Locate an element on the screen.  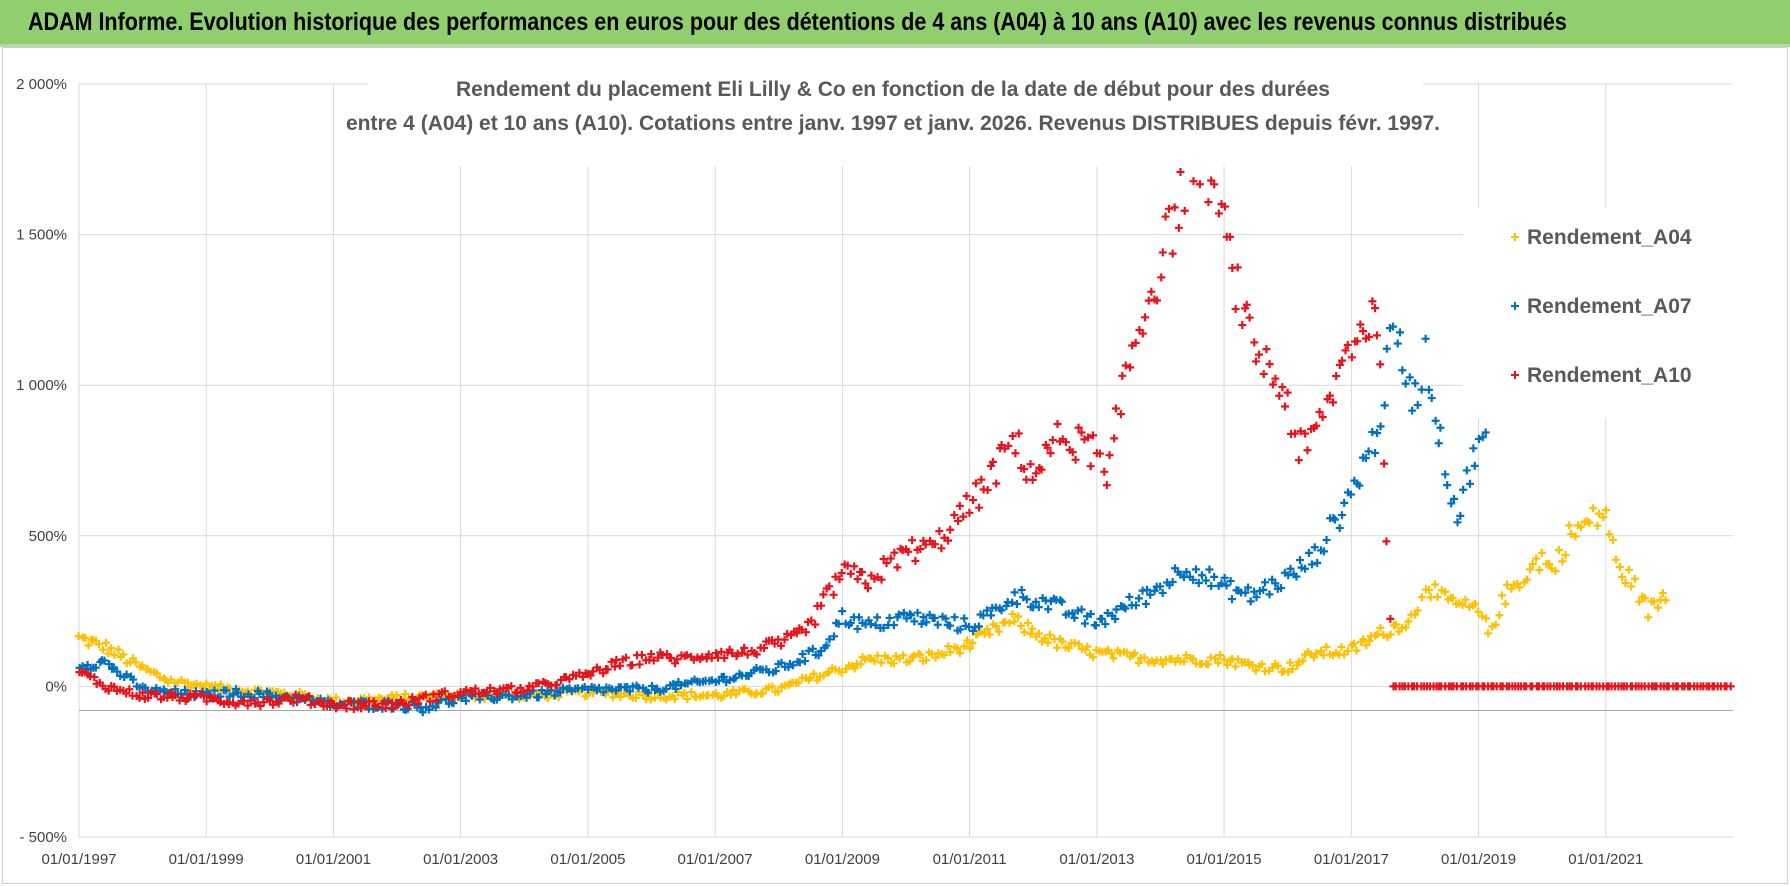
x-tick-label: 01/01/2011 is located at coordinates (970, 859).